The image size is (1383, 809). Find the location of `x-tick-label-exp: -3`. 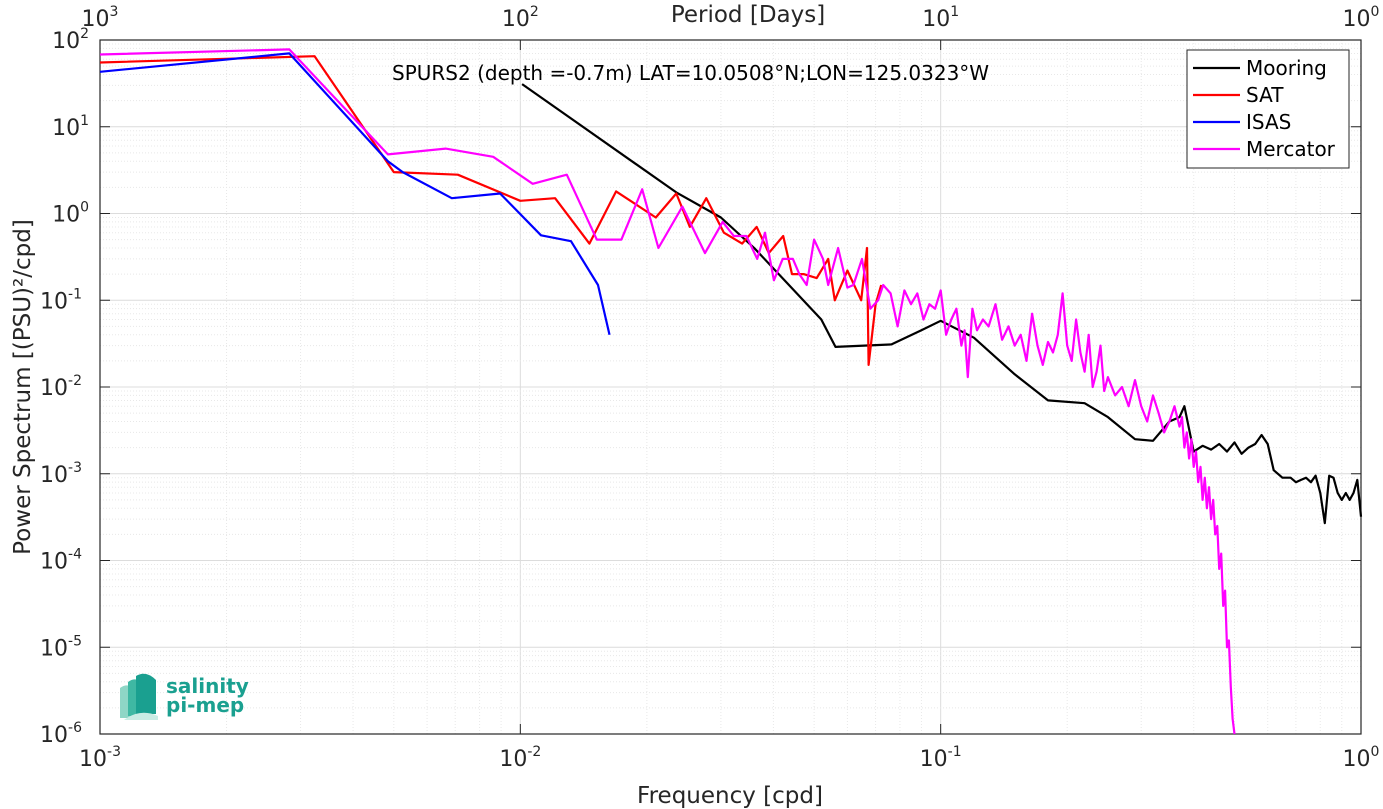

x-tick-label-exp: -3 is located at coordinates (114, 752).